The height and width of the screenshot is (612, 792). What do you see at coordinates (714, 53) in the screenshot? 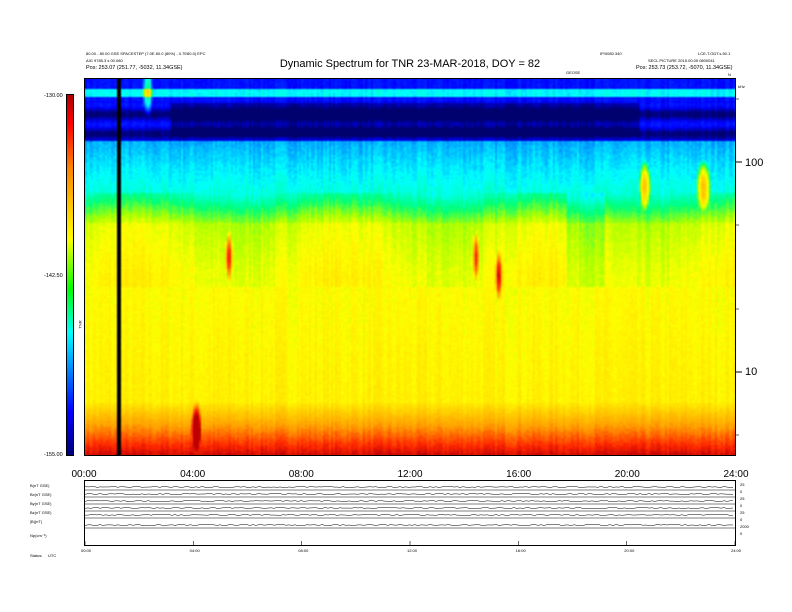
I see `header-info-right-2: LCE-T.ODT.s.50.1` at bounding box center [714, 53].